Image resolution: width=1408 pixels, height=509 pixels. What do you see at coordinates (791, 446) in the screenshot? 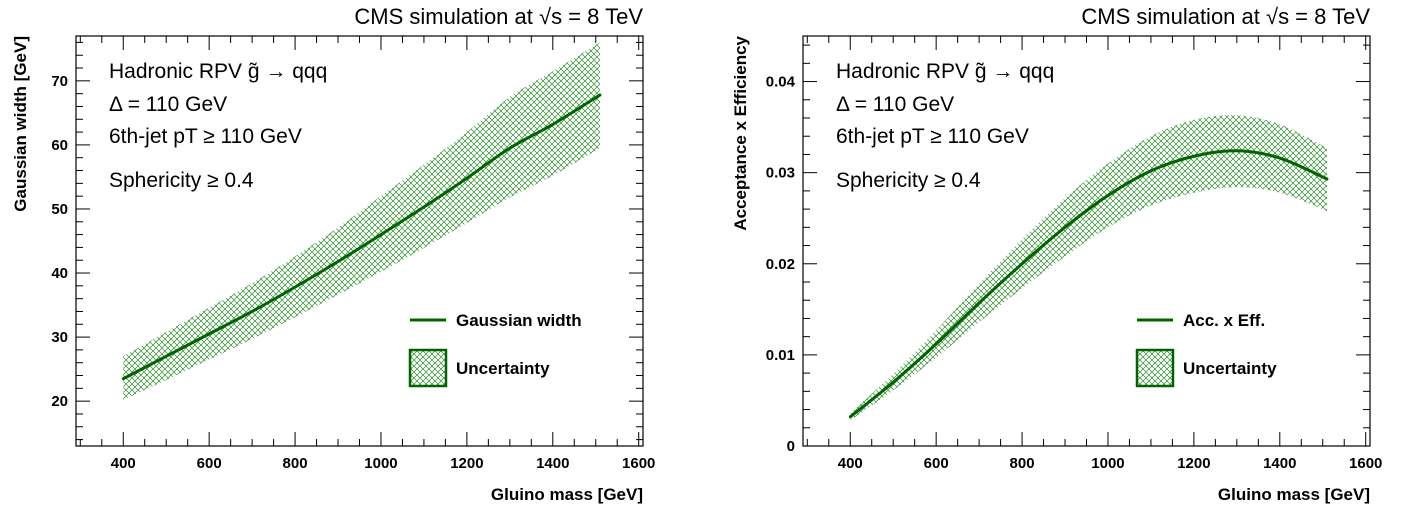
I see `y-tick-label: 0` at bounding box center [791, 446].